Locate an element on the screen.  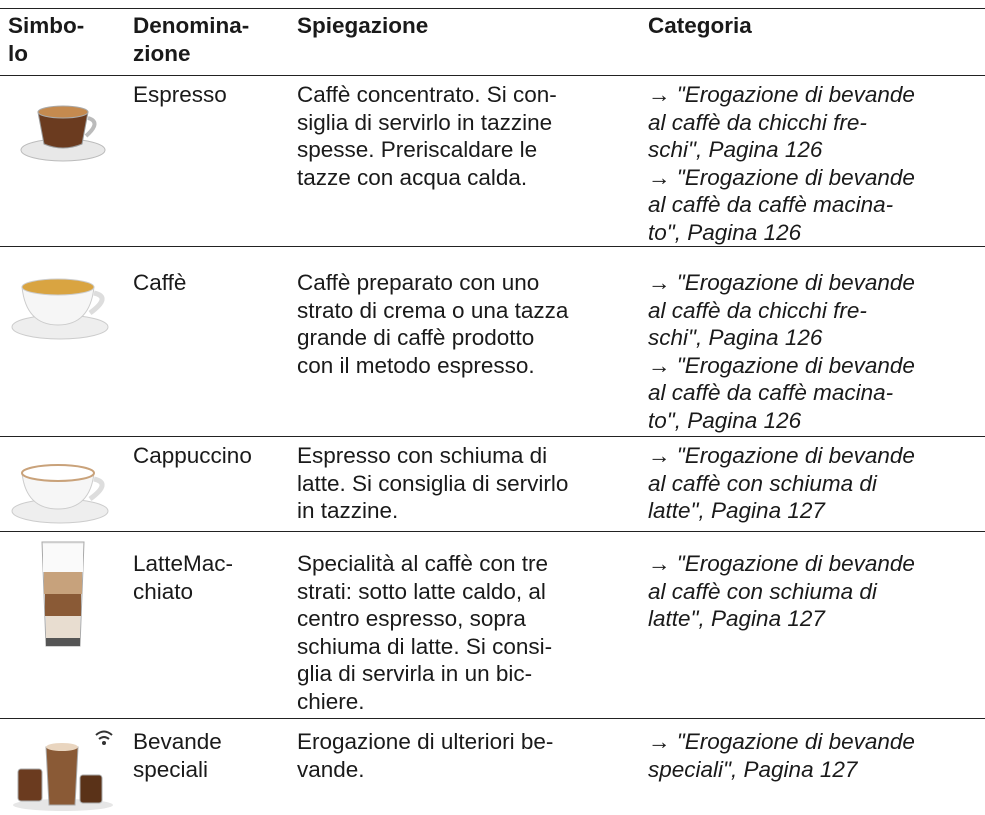
text-line: speciali", Pagina 127 is located at coordinates (753, 769).